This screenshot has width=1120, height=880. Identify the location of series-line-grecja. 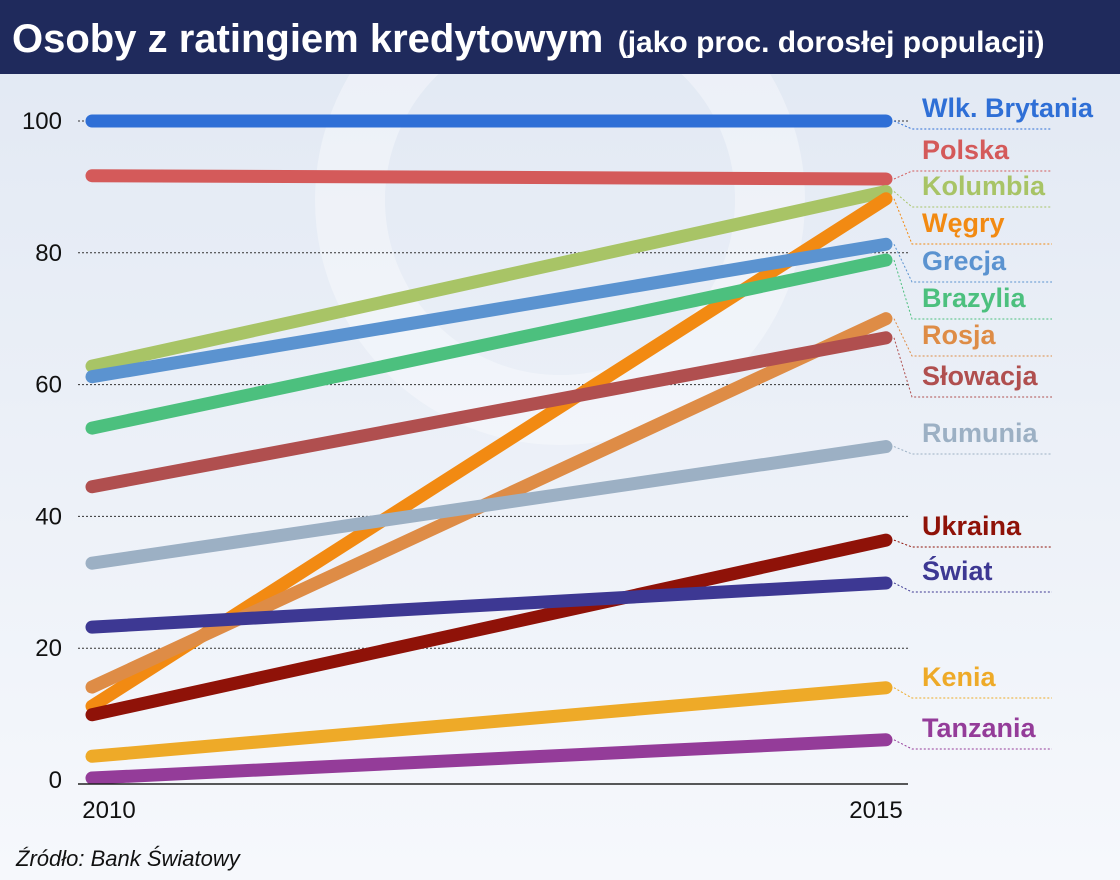
(489, 310).